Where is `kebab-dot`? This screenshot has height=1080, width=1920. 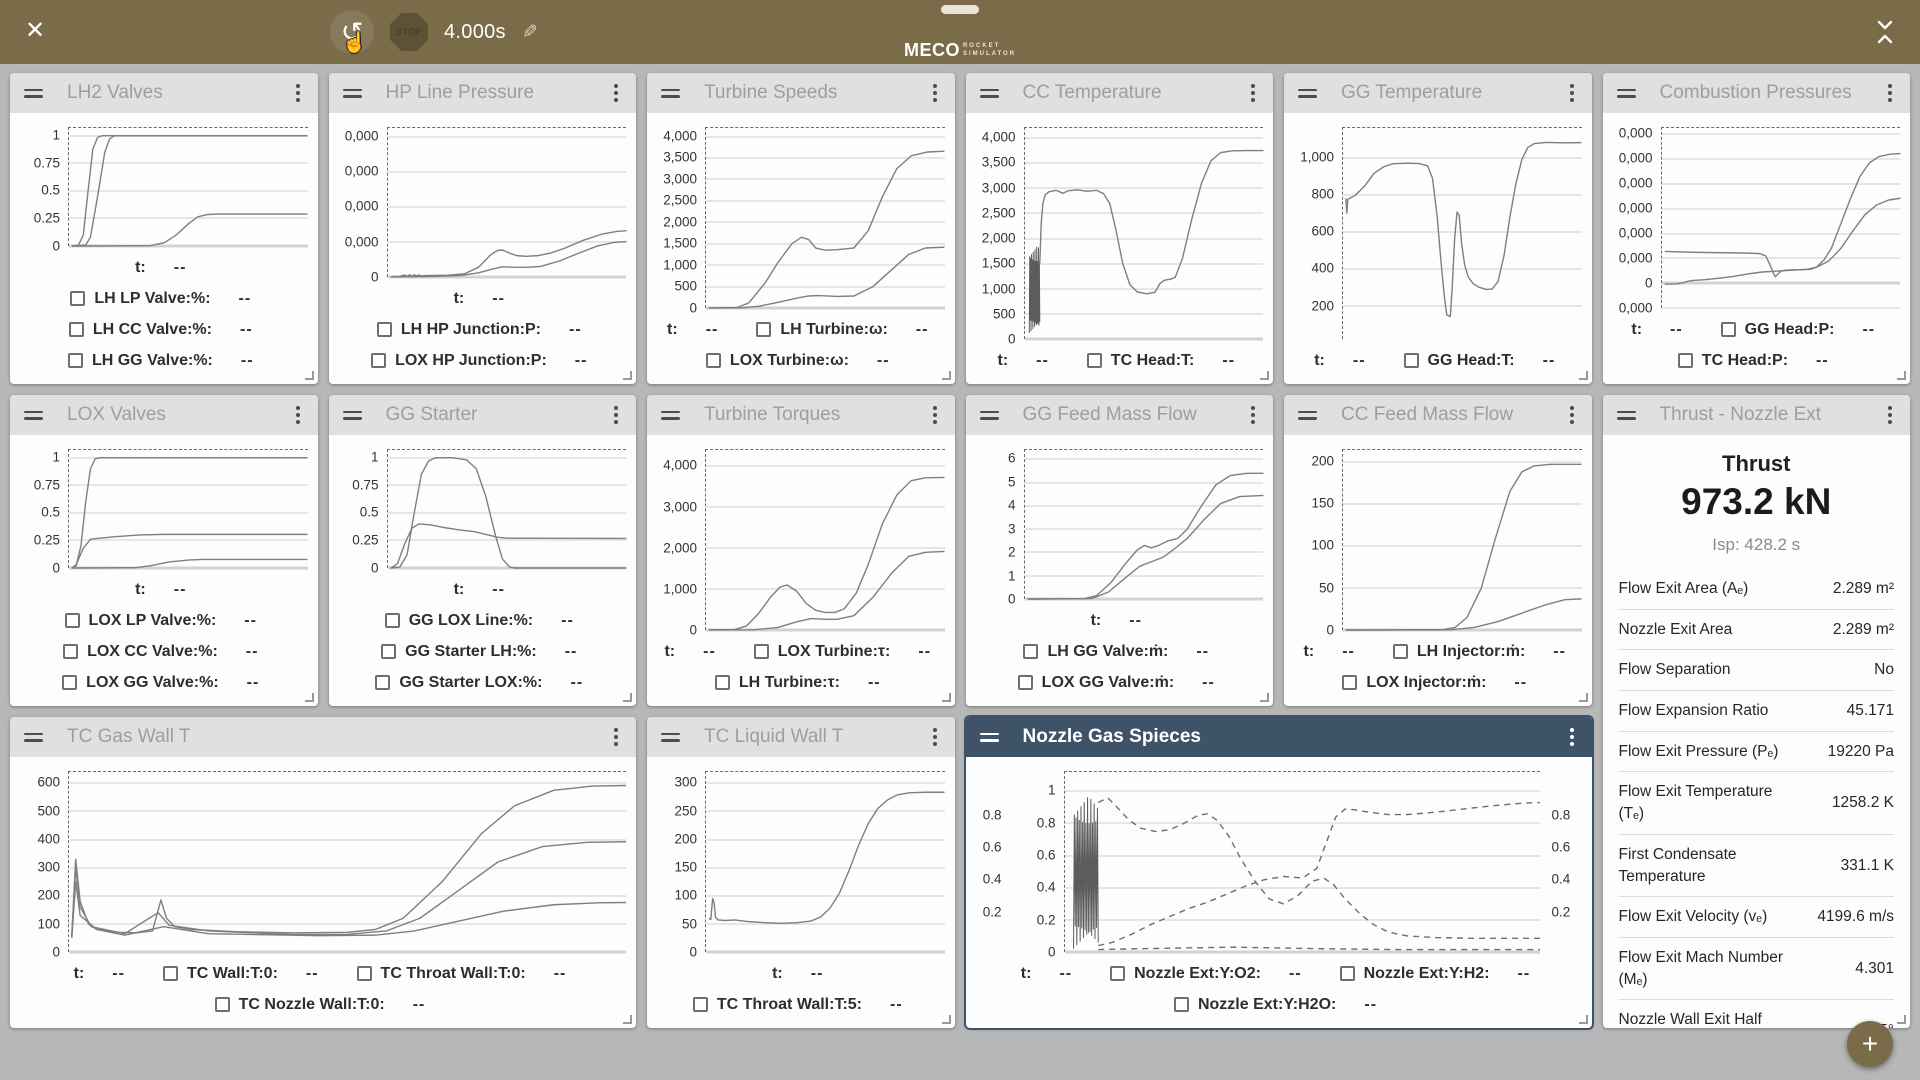 kebab-dot is located at coordinates (1253, 93).